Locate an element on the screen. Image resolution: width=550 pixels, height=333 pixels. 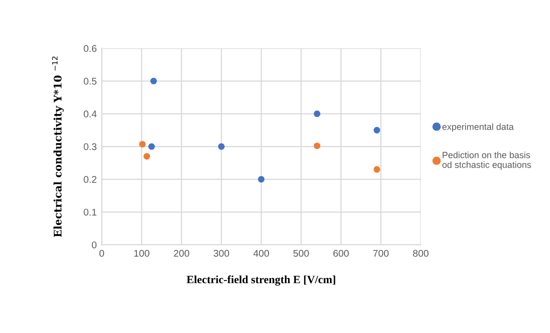
y-axis-title: Electrical conductivity Y*10 $^{−12}$ is located at coordinates (58, 147).